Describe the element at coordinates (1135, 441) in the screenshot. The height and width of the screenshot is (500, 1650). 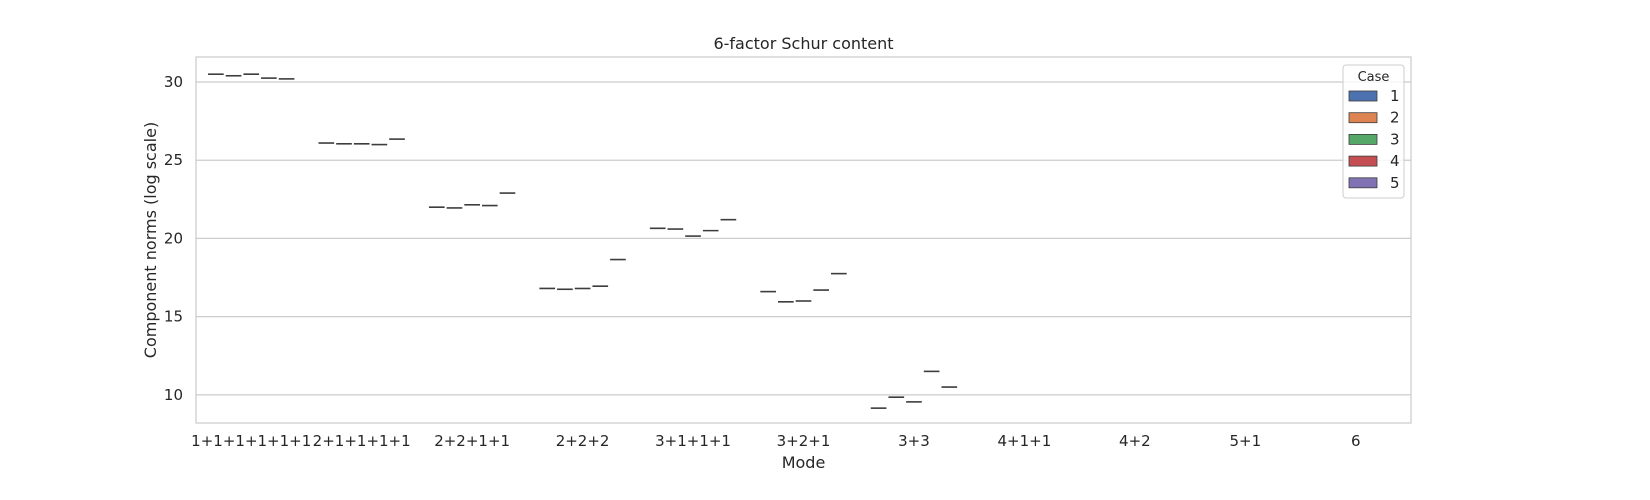
I see `x-tick-label: 4+2` at that location.